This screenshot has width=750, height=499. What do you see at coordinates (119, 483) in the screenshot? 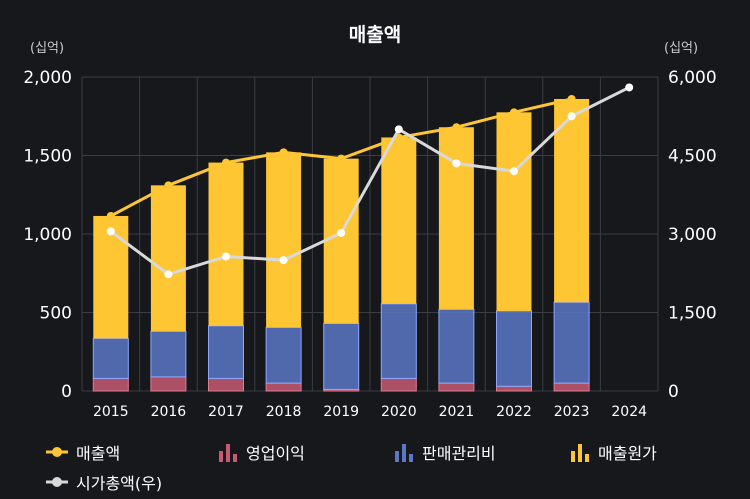
I see `legend-label: 시가총액(우)` at bounding box center [119, 483].